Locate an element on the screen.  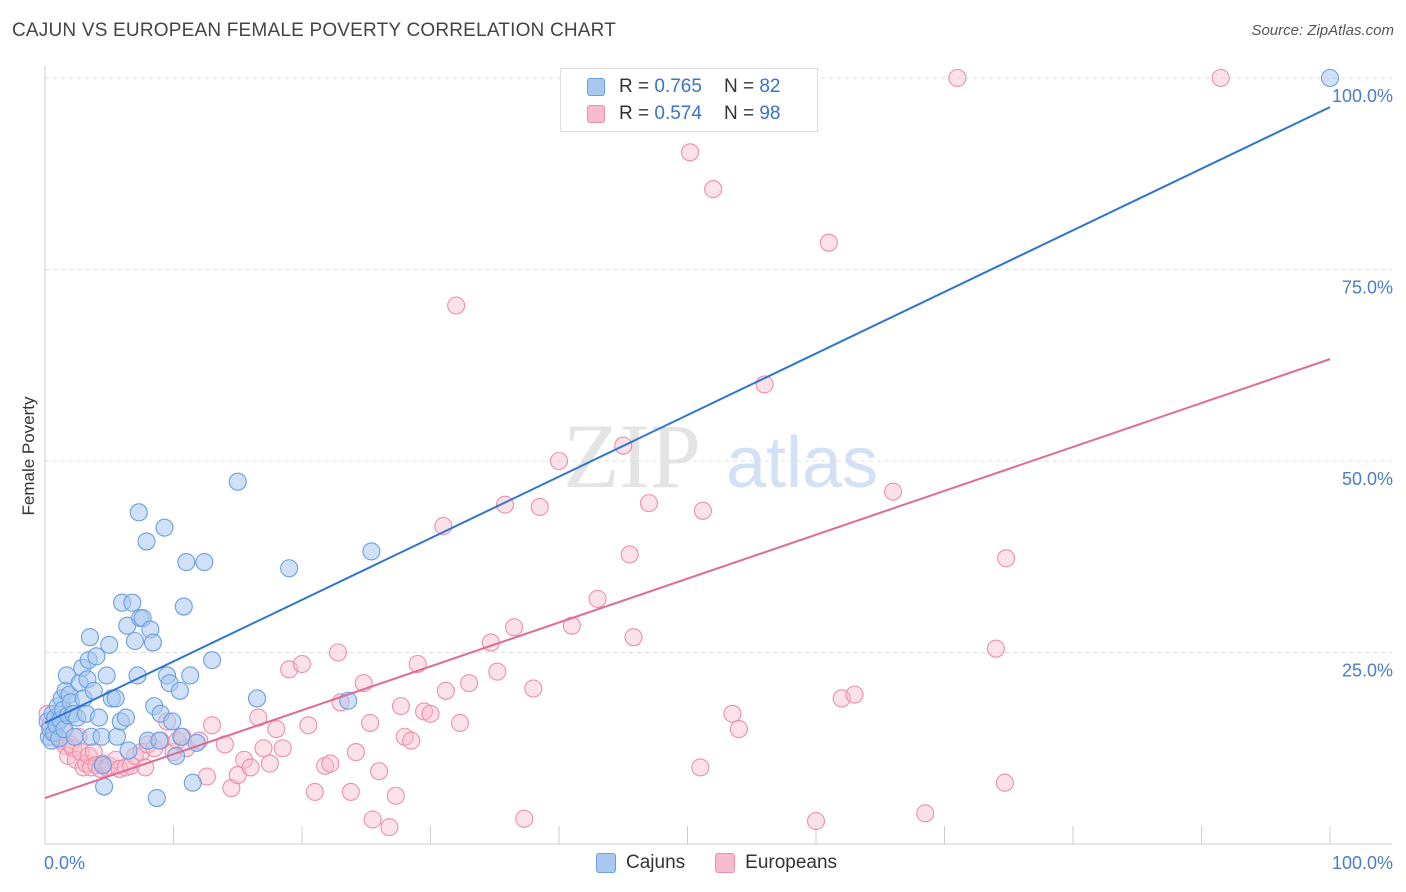
source-label: Source: ZipAtlas.com is located at coordinates (1322, 30).